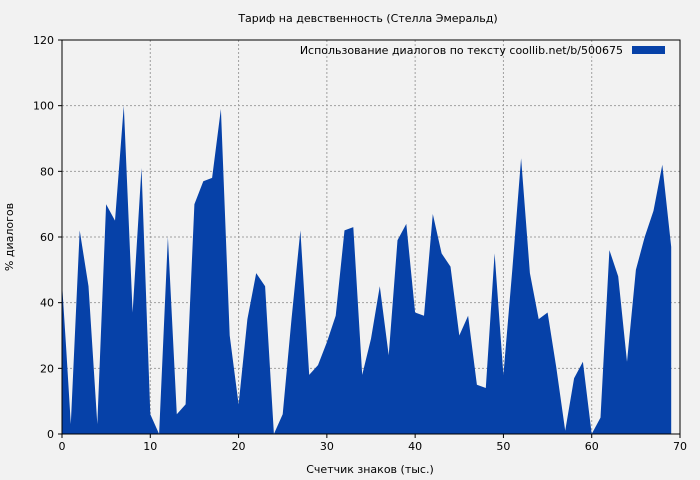  Describe the element at coordinates (503, 446) in the screenshot. I see `x-tick-label: 50` at that location.